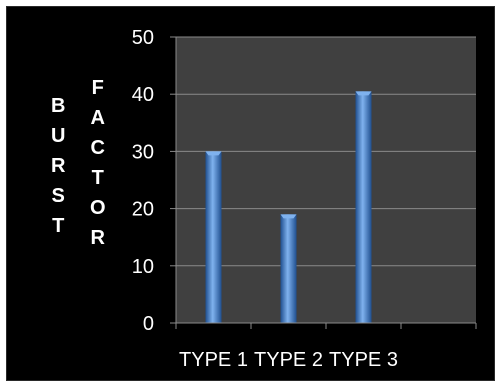  What do you see at coordinates (213, 360) in the screenshot?
I see `x-tick-label: TYPE 1` at bounding box center [213, 360].